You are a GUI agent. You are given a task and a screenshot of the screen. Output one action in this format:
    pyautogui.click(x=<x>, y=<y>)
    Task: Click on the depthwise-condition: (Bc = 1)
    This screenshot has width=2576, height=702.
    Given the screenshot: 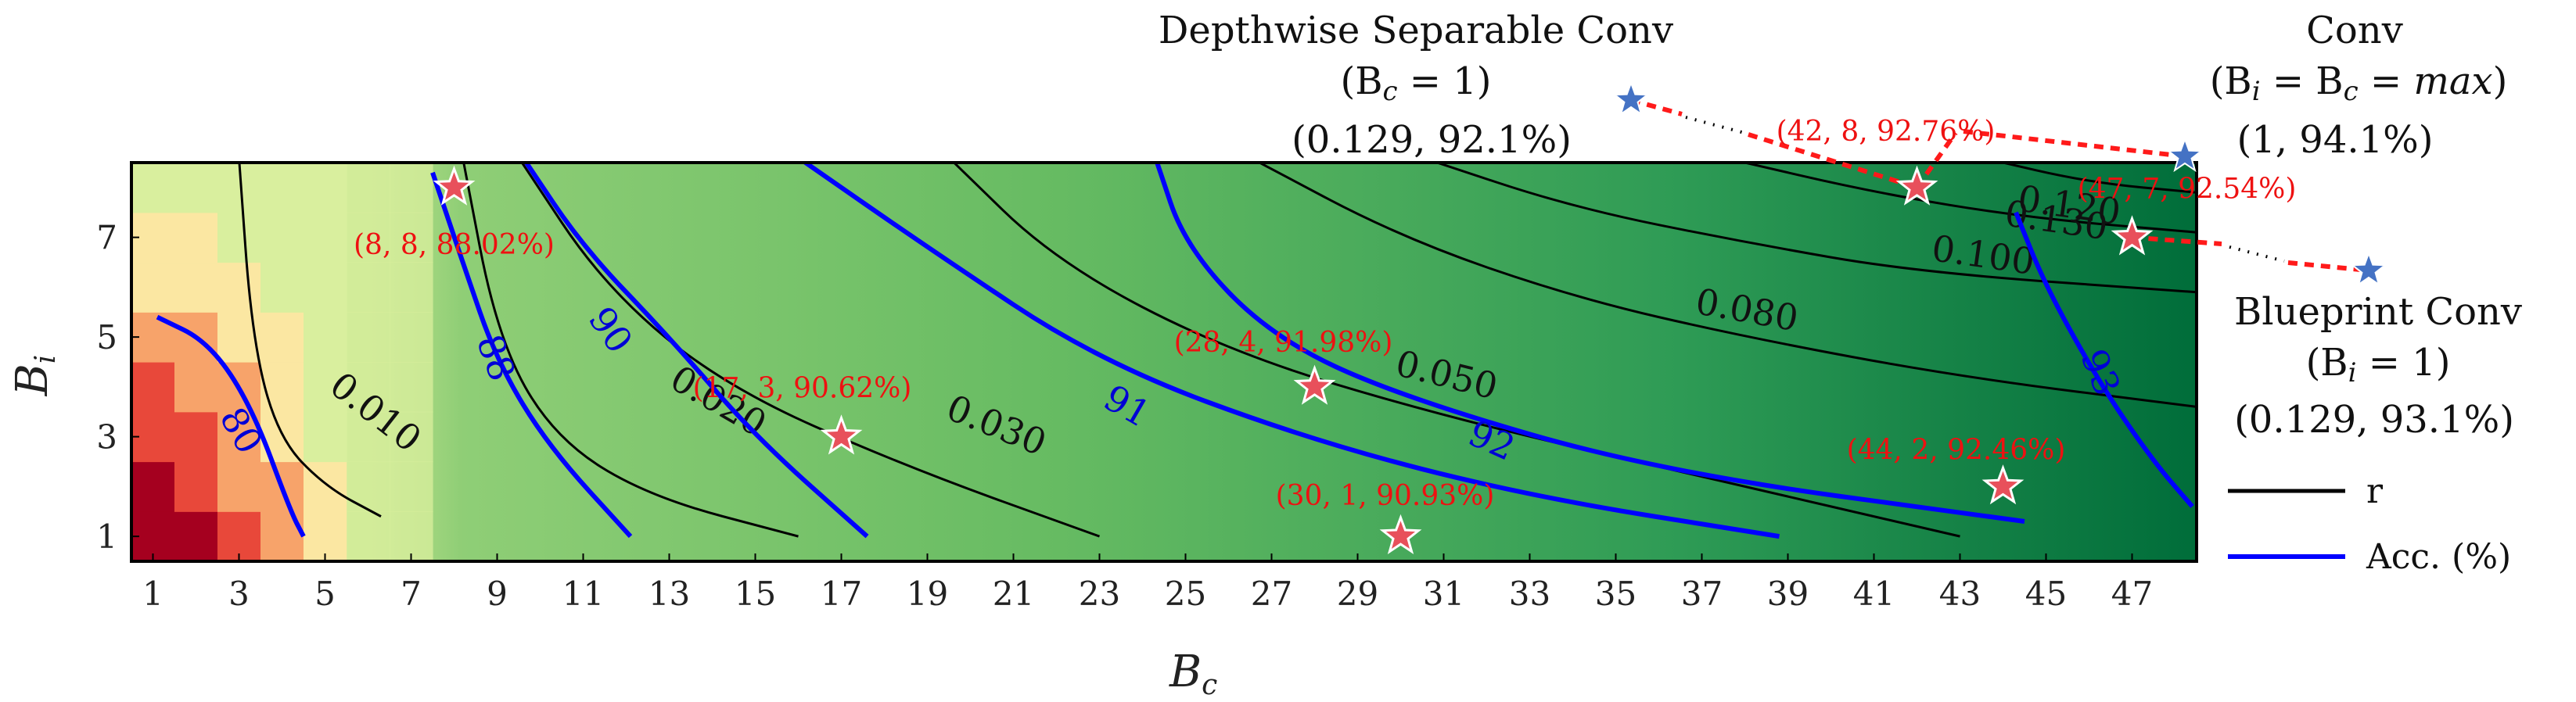 What is the action you would take?
    pyautogui.click(x=1416, y=83)
    